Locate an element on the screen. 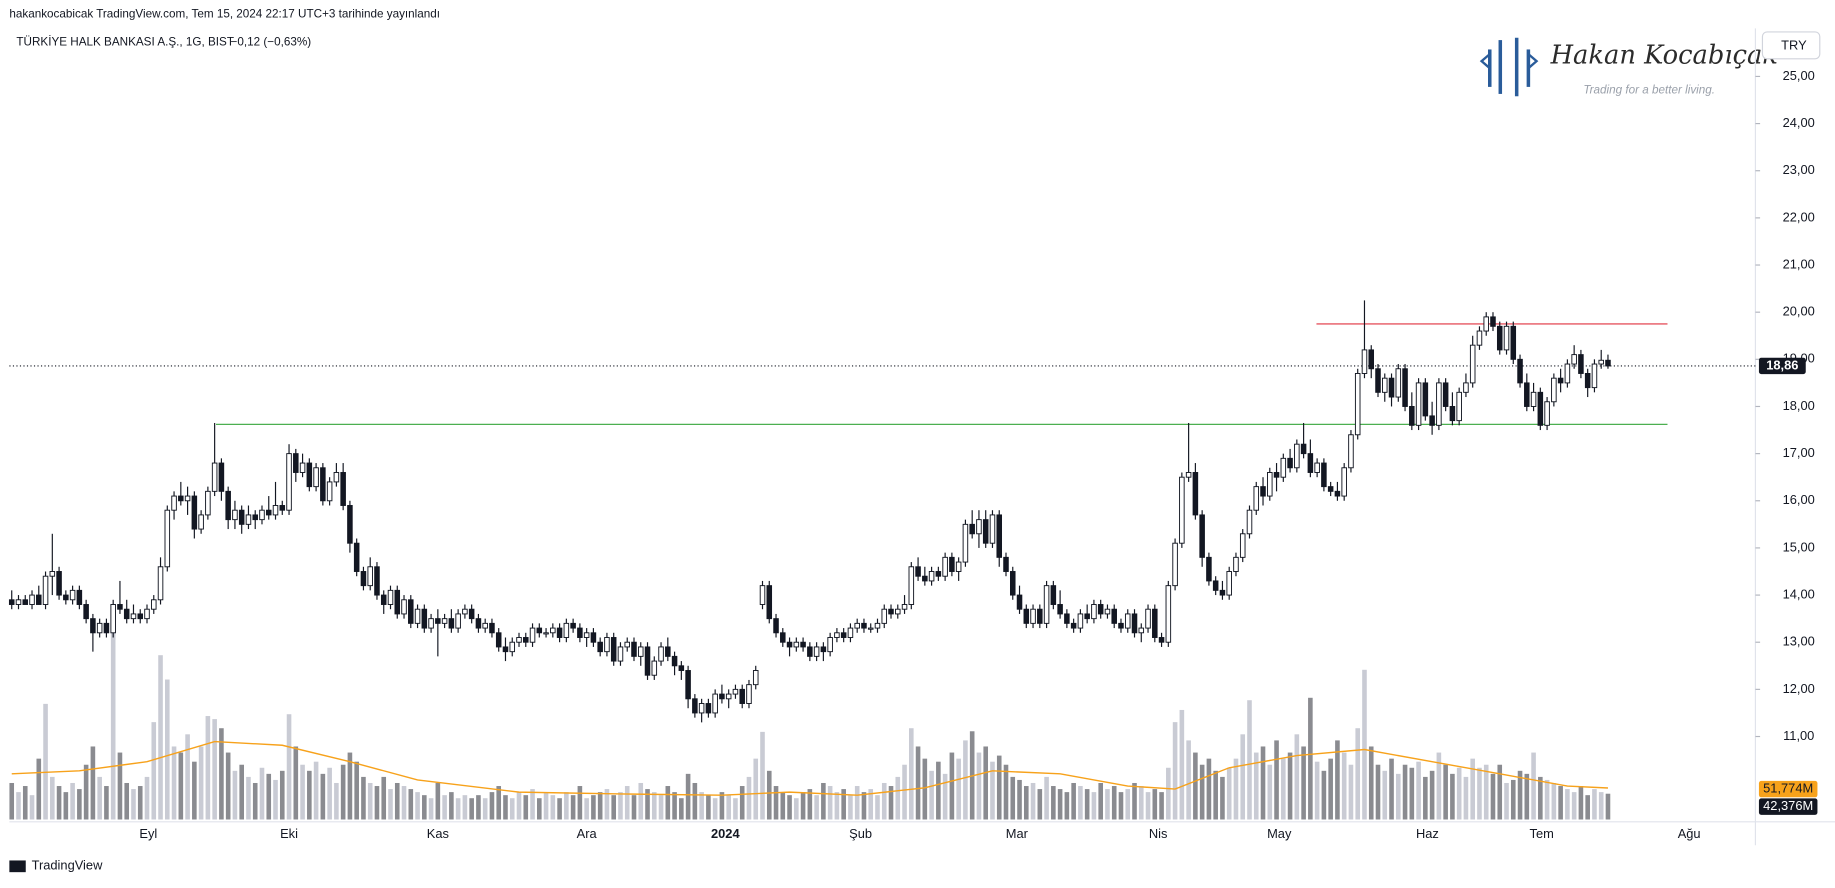 This screenshot has height=888, width=1835. x-tick-label: Şub is located at coordinates (860, 833).